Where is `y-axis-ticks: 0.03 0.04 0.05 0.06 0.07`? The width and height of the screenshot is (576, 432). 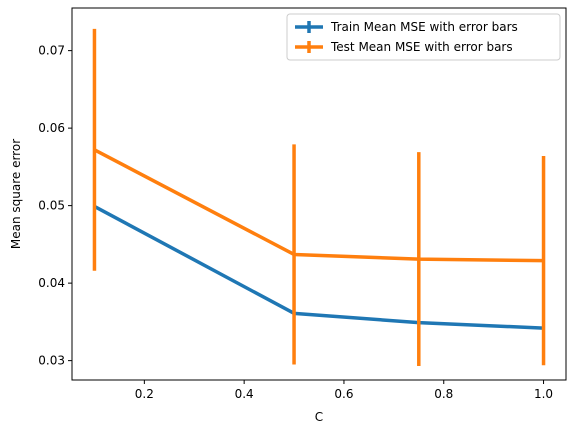 y-axis-ticks: 0.03 0.04 0.05 0.06 0.07 is located at coordinates (55, 206).